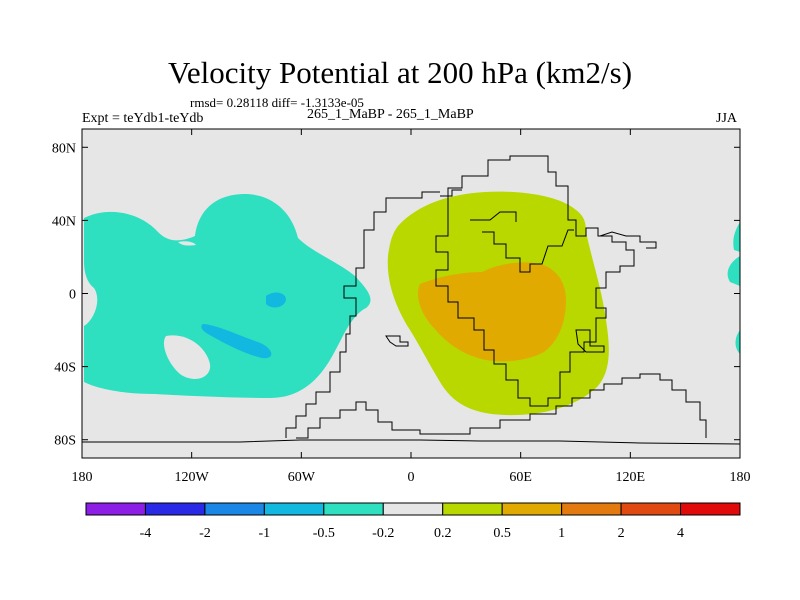 The image size is (800, 600). I want to click on negative-anomaly-pacific, so click(227, 296).